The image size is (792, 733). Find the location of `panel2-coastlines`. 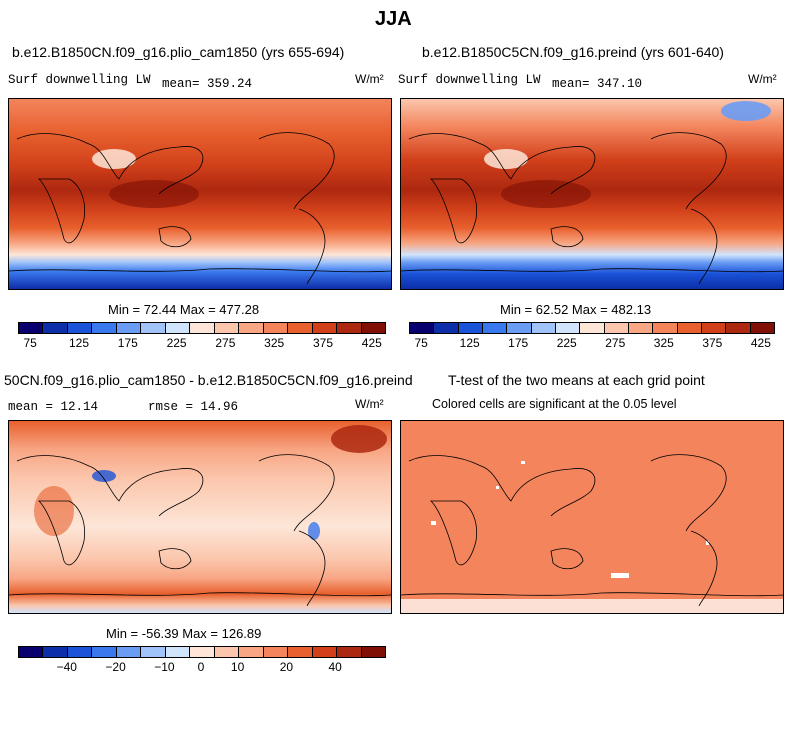

panel2-coastlines is located at coordinates (592, 208).